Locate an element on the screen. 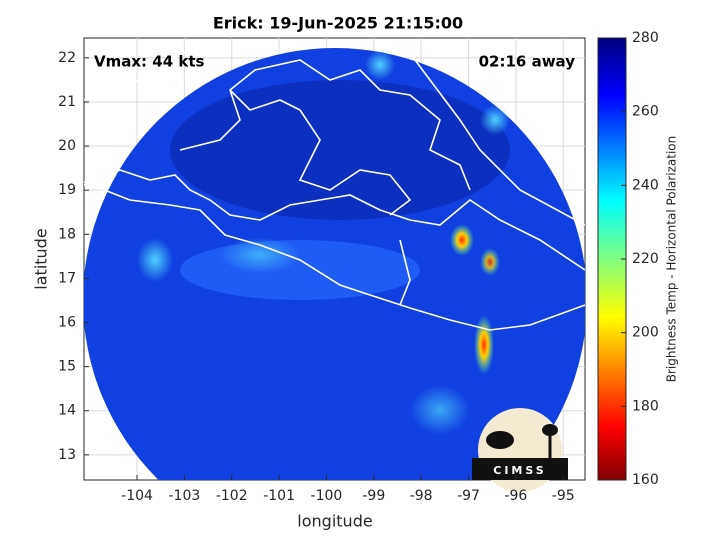 Image resolution: width=720 pixels, height=540 pixels. y-tick-label: 20 is located at coordinates (67, 146).